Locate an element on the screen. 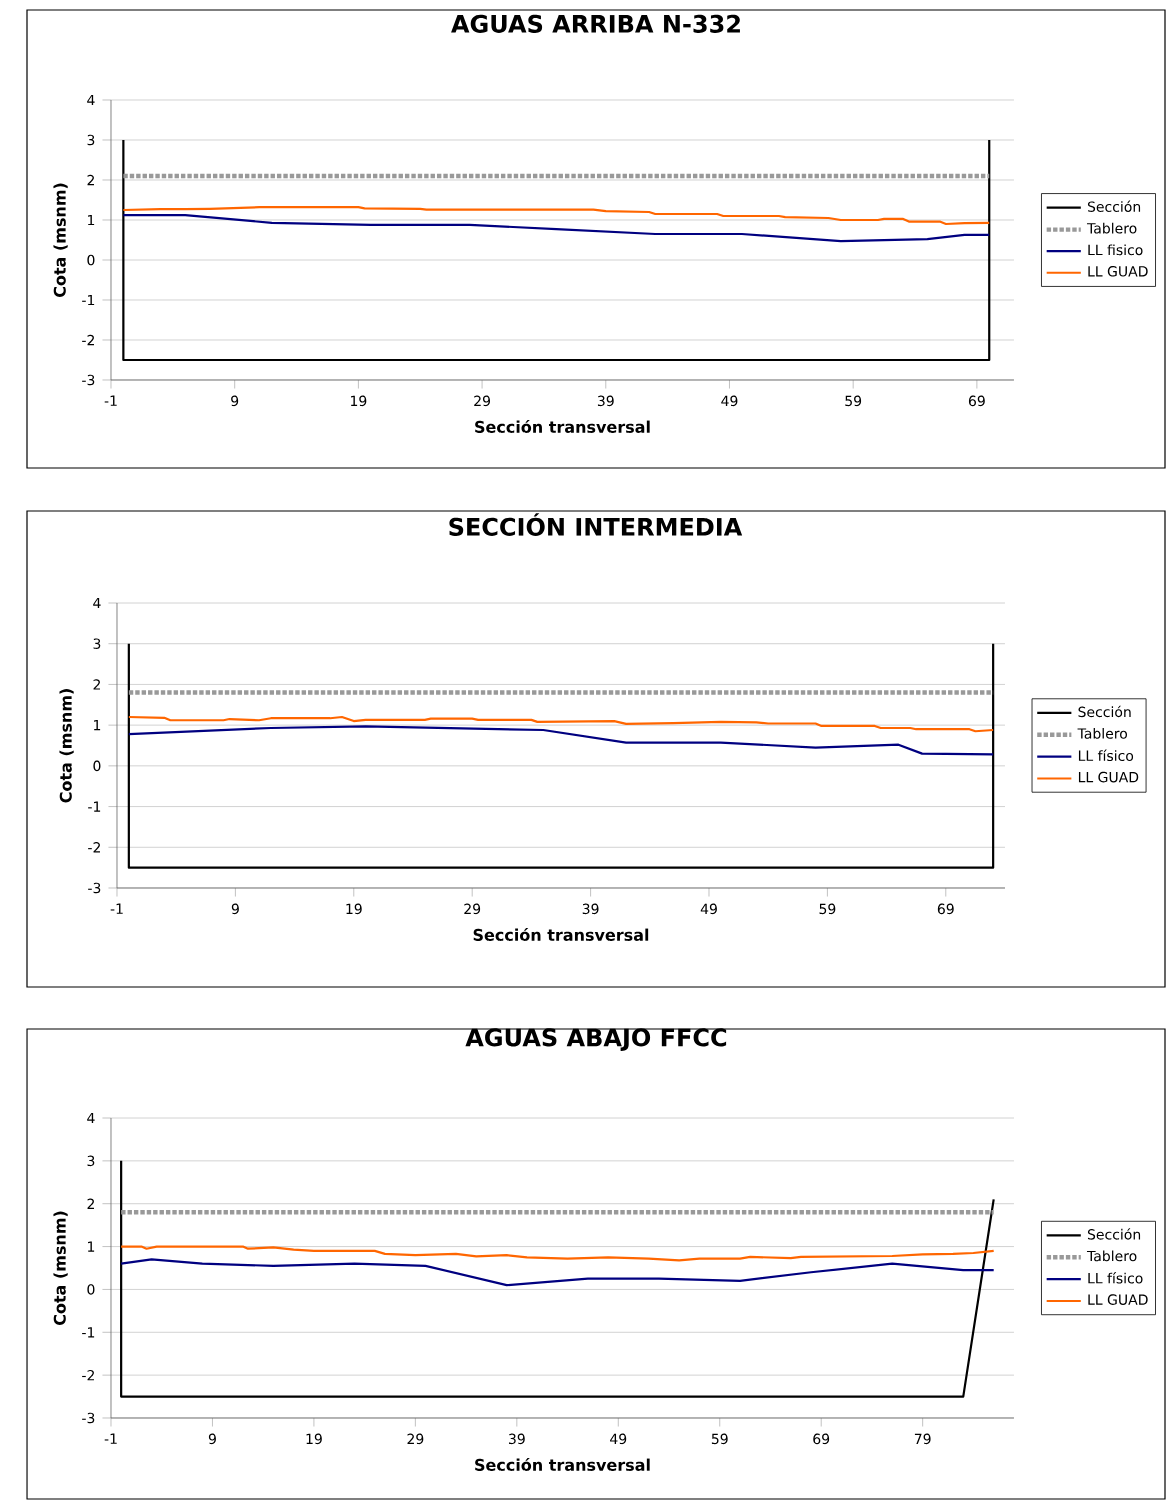 Image resolution: width=1173 pixels, height=1500 pixels. chart-title: AGUAS ARRIBA N-332 is located at coordinates (595, 23).